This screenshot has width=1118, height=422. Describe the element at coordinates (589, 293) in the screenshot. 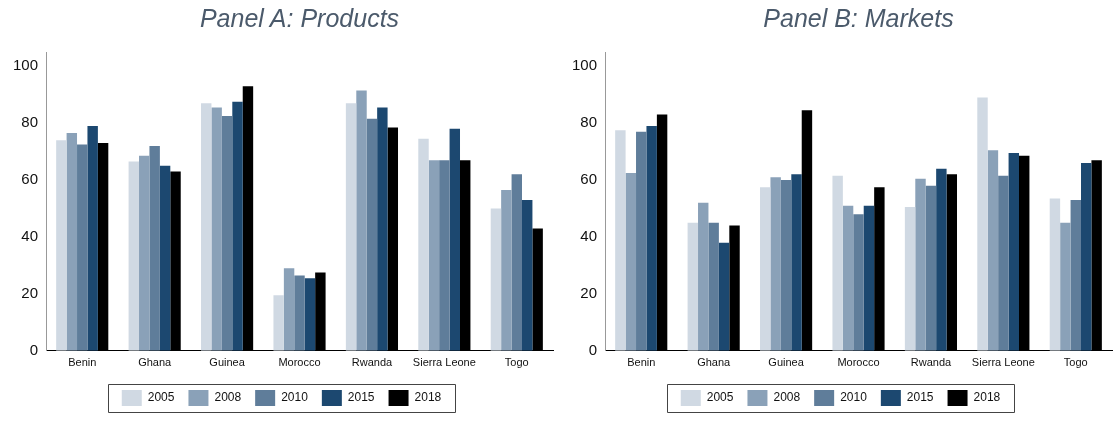

I see `y-tick-label: 20` at that location.